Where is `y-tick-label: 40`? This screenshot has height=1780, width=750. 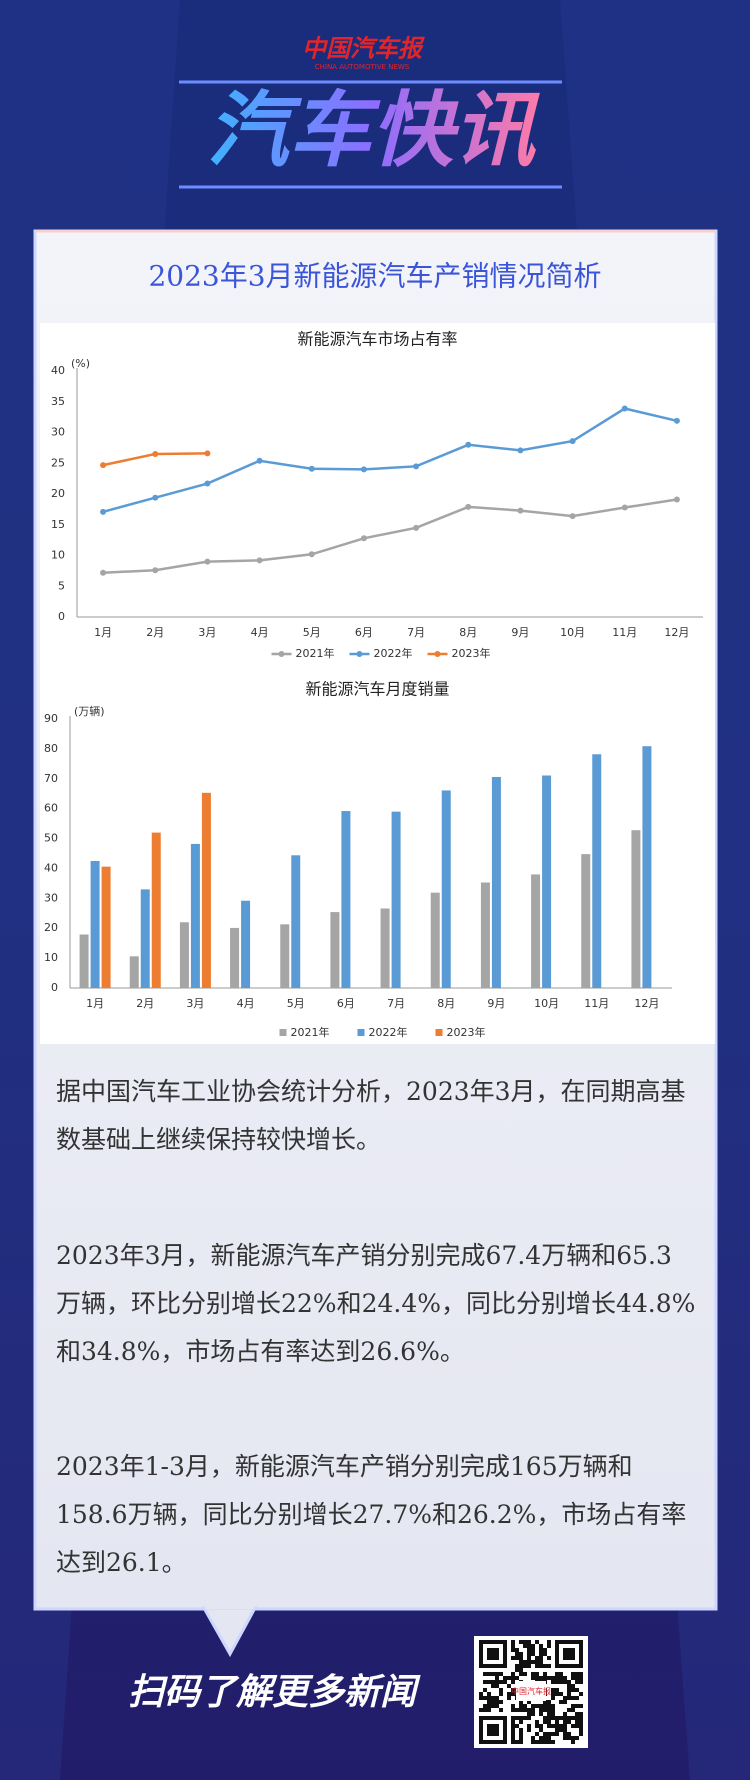
y-tick-label: 40 is located at coordinates (58, 370).